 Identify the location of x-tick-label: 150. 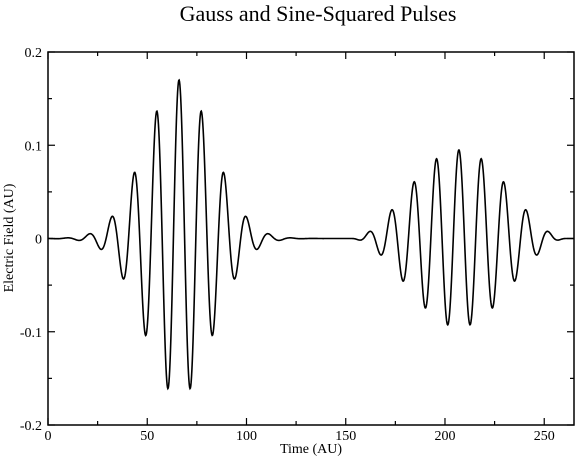
(345, 436).